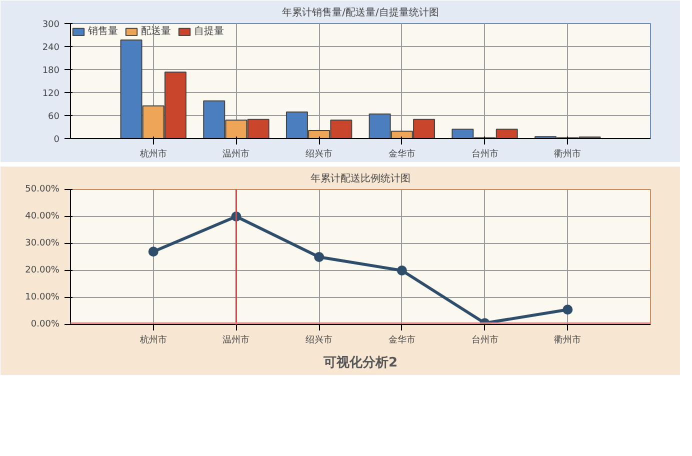 This screenshot has height=456, width=692. Describe the element at coordinates (42, 189) in the screenshot. I see `y-tick-label: 50.00%` at that location.